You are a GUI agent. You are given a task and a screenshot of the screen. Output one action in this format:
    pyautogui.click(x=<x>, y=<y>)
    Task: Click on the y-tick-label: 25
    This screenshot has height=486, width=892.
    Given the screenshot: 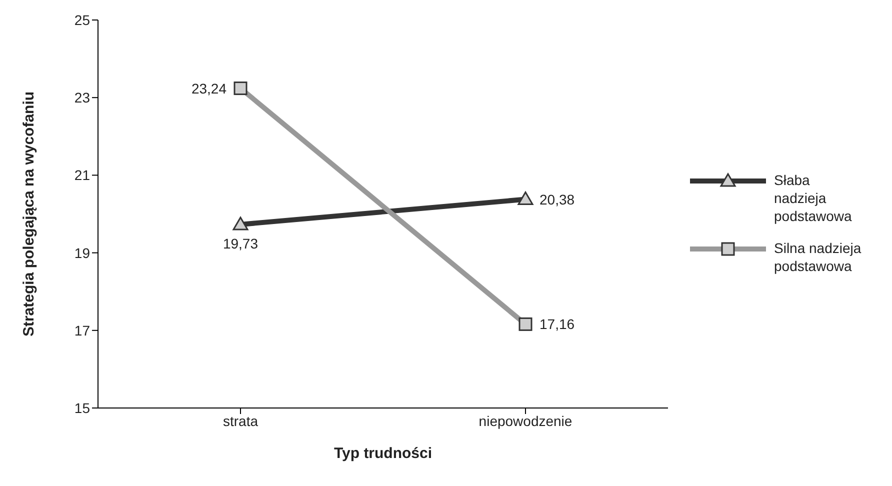 What is the action you would take?
    pyautogui.click(x=82, y=20)
    